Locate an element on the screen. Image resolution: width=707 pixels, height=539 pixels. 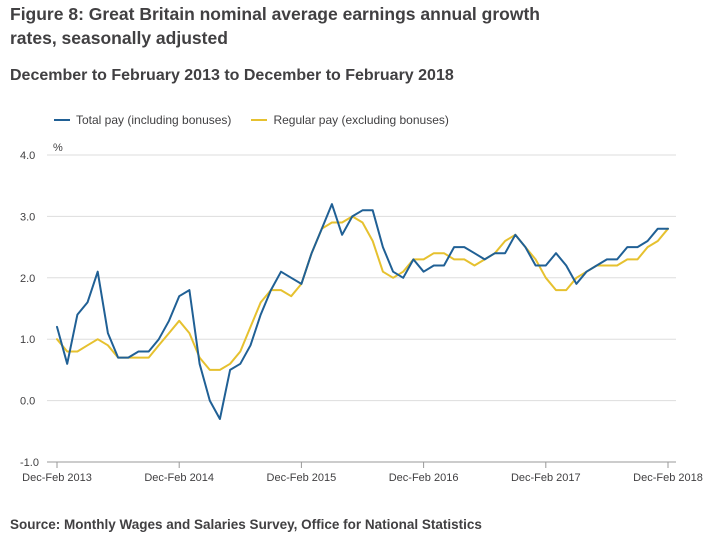
y-tick-label: 3.0 is located at coordinates (27, 217).